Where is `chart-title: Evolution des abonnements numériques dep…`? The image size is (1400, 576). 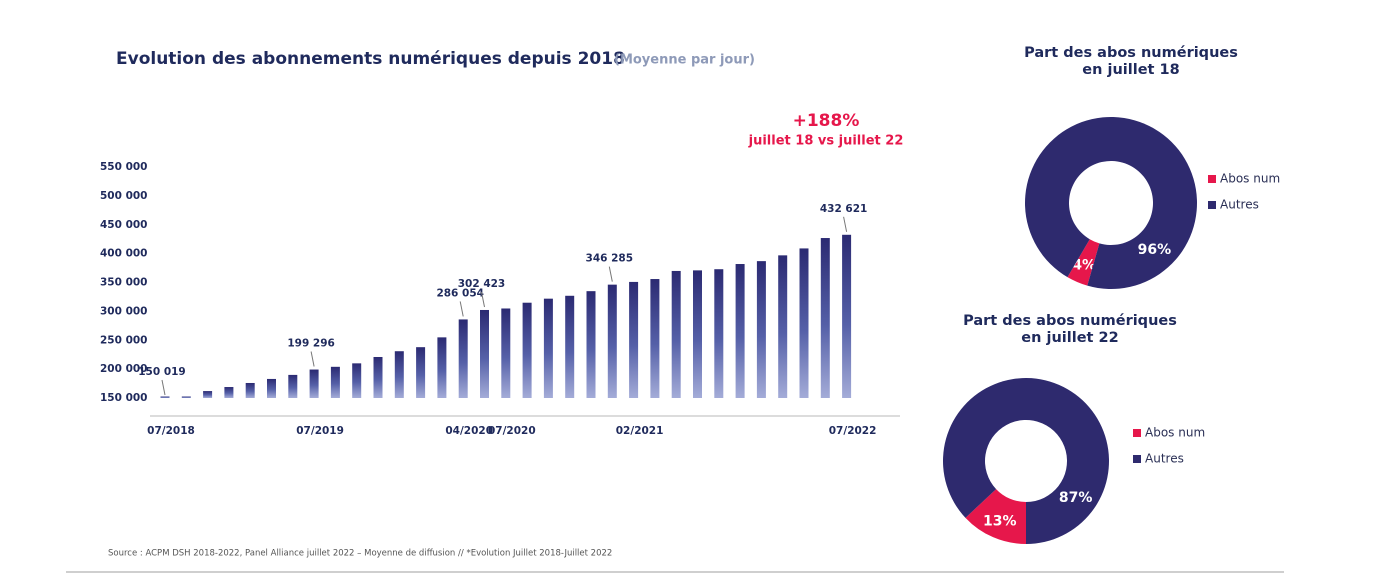 chart-title: Evolution des abonnements numériques dep… is located at coordinates (370, 59).